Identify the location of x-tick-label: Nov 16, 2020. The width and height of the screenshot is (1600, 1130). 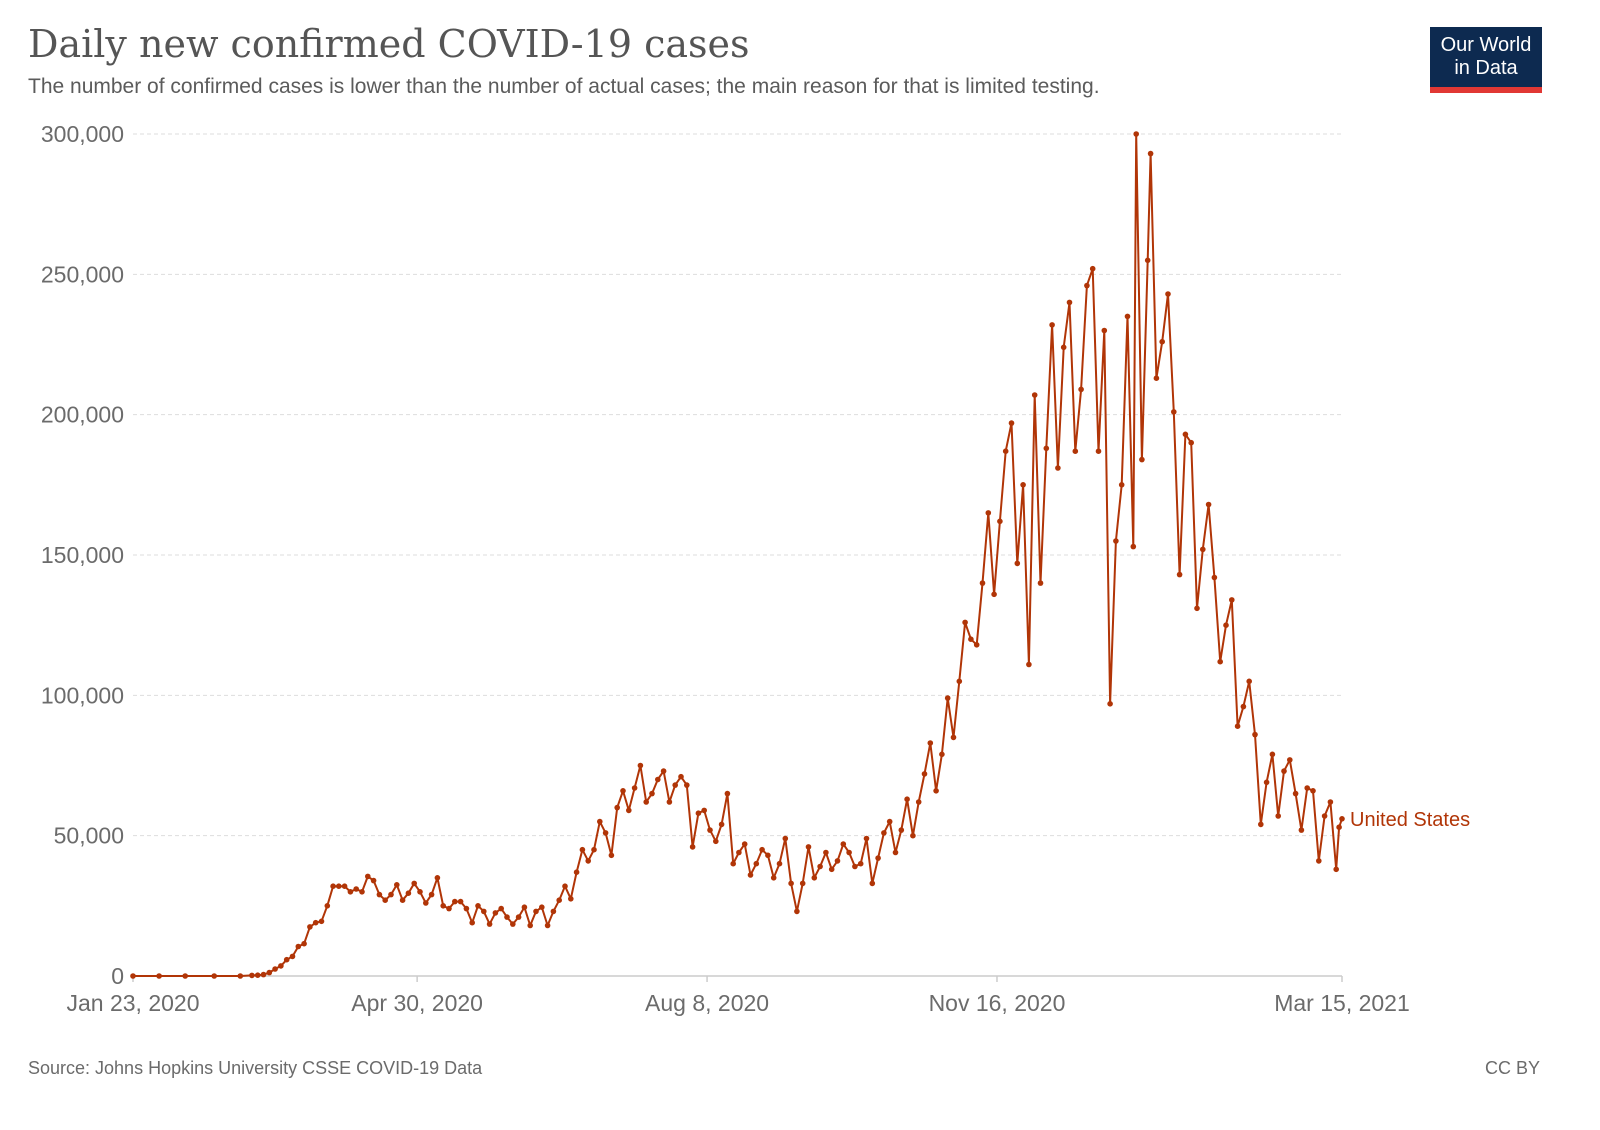
(997, 1003).